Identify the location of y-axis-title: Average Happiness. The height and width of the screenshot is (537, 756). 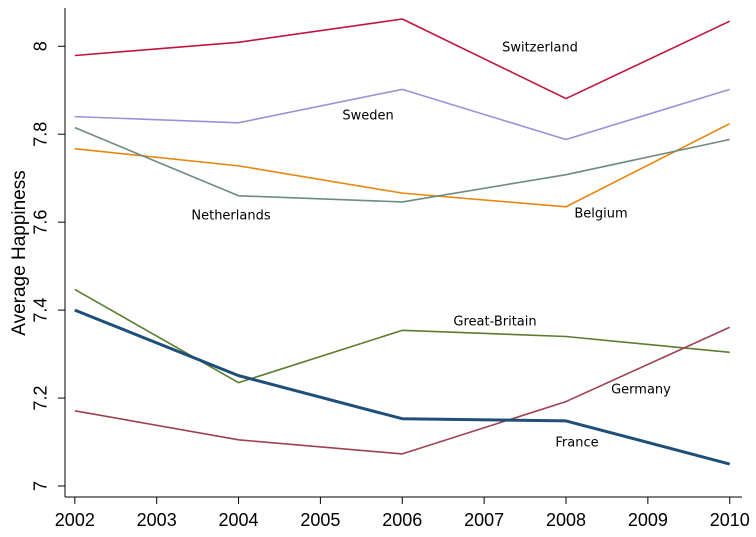
(19, 252).